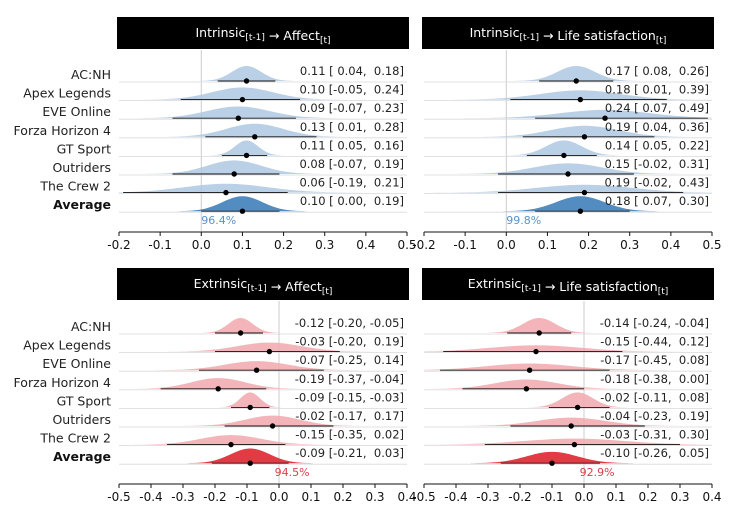 This screenshot has height=523, width=732. I want to click on row-label: Average, so click(82, 456).